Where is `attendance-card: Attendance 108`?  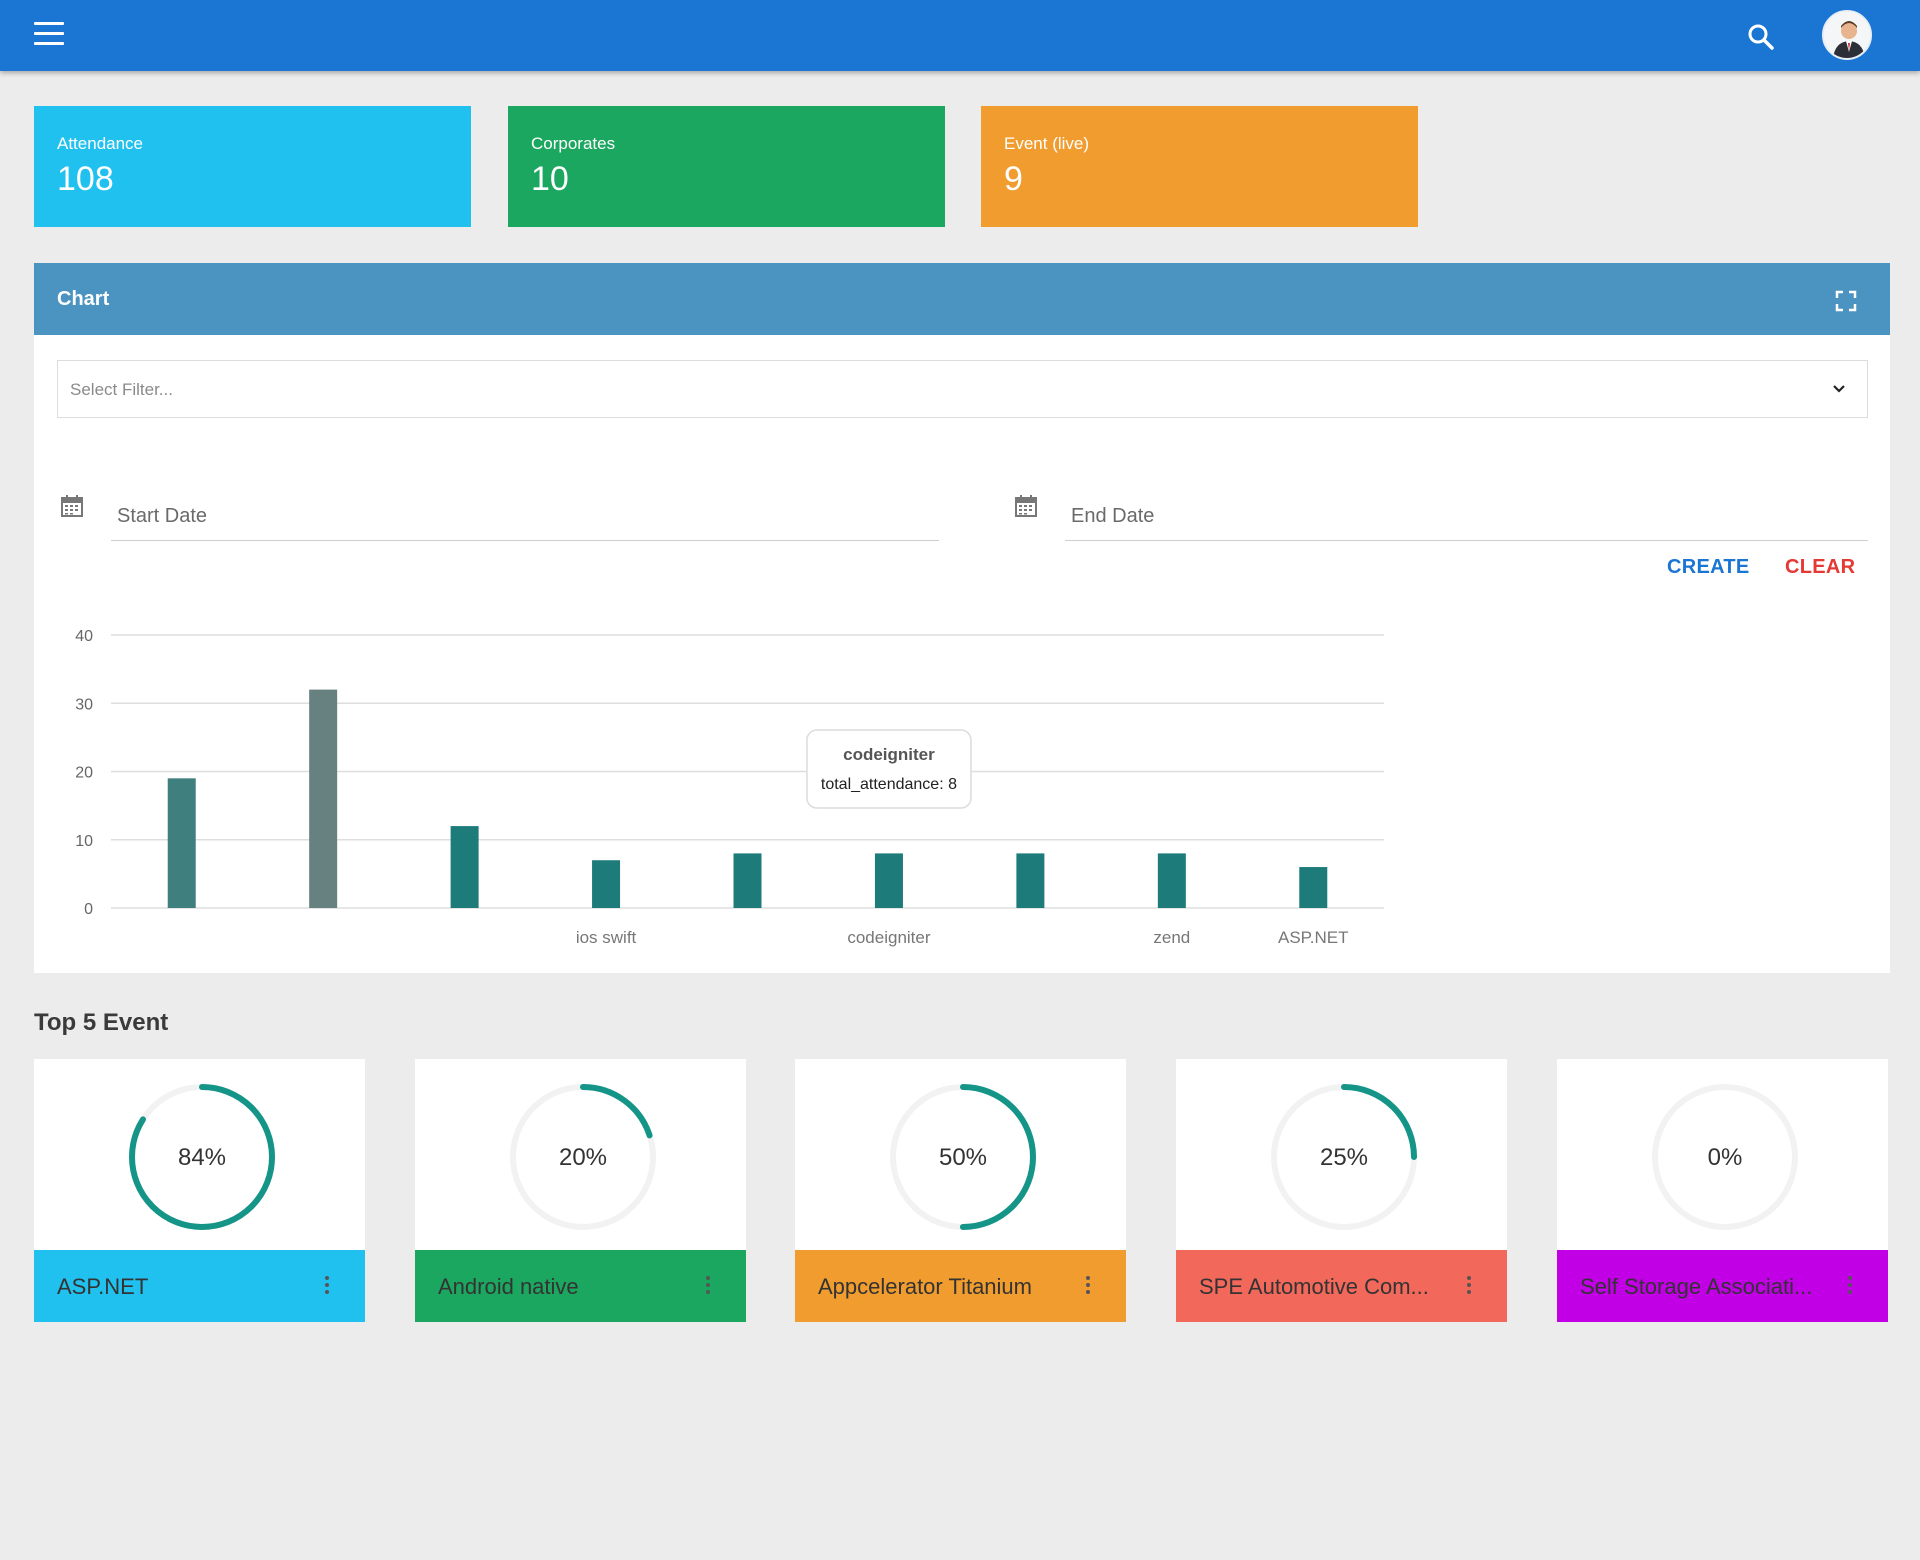
attendance-card: Attendance 108 is located at coordinates (252, 166).